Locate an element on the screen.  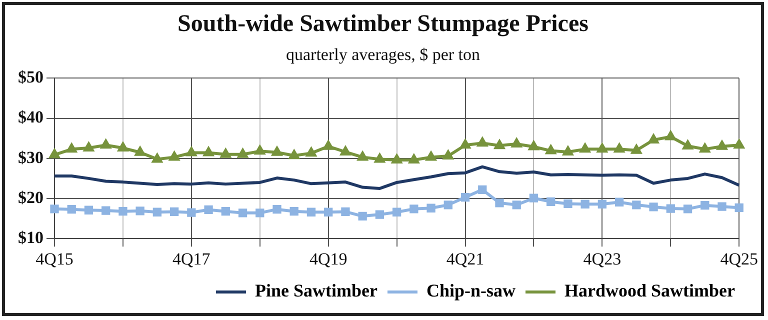
y-tick-label: $30 is located at coordinates (31, 157).